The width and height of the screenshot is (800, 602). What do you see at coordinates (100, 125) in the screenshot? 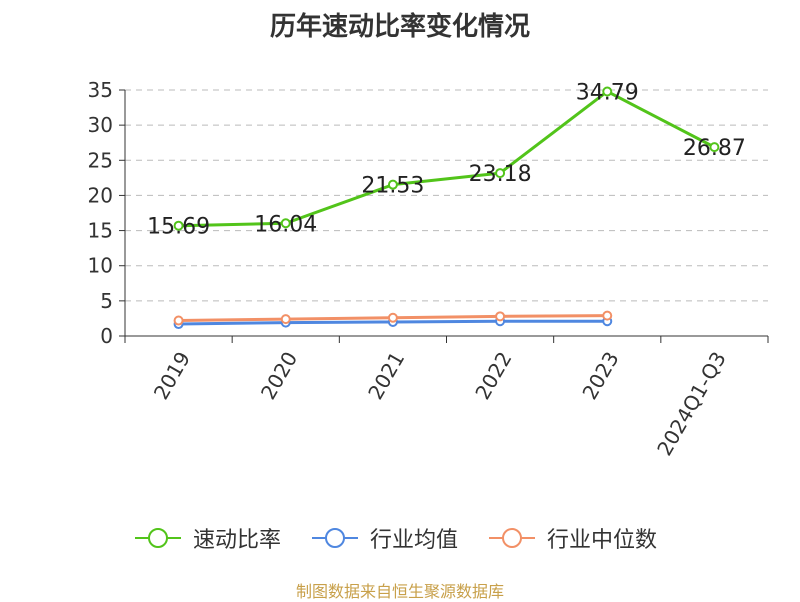
I see `y-tick-label: 30` at bounding box center [100, 125].